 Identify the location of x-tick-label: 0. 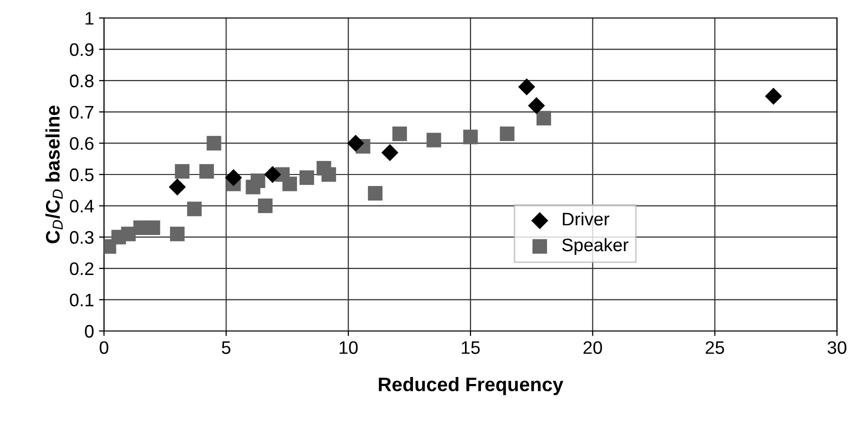
(104, 347).